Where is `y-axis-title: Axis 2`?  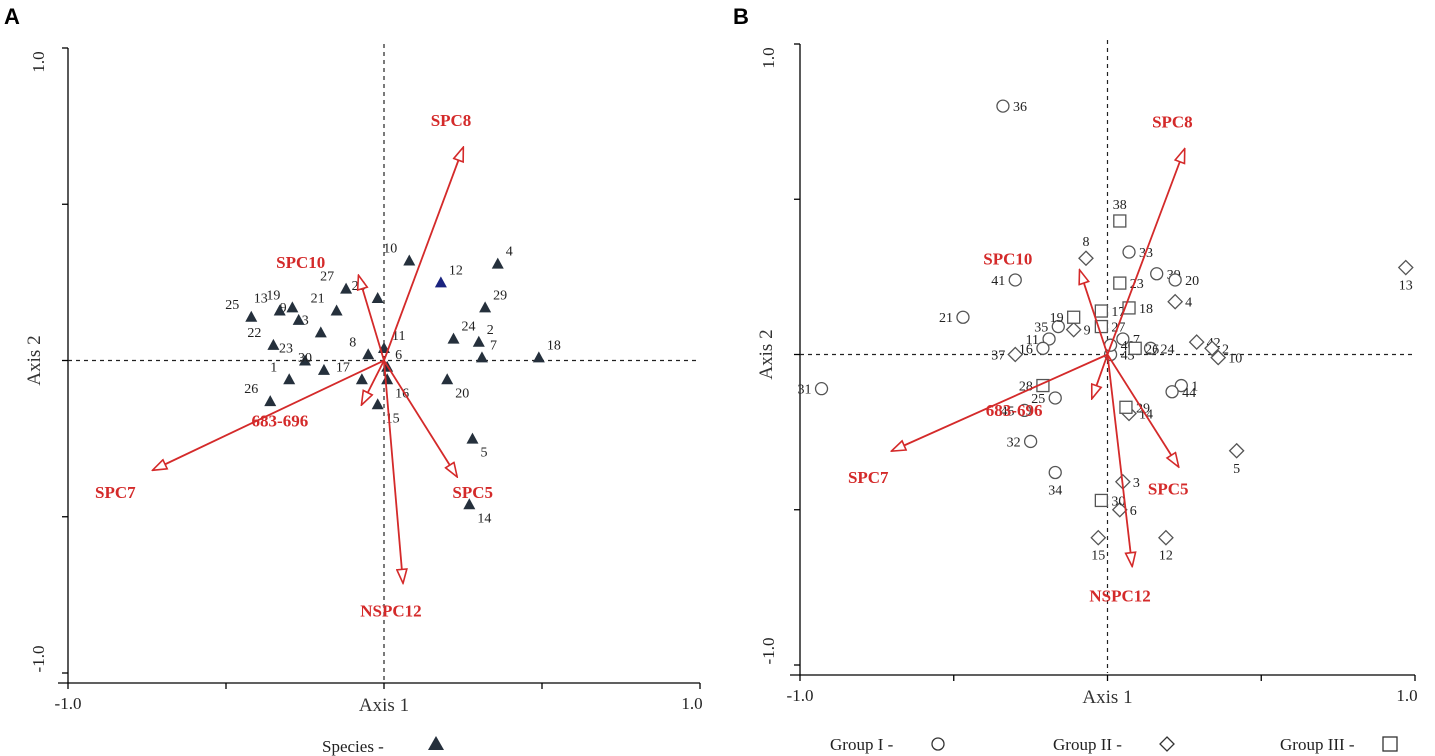 y-axis-title: Axis 2 is located at coordinates (766, 354).